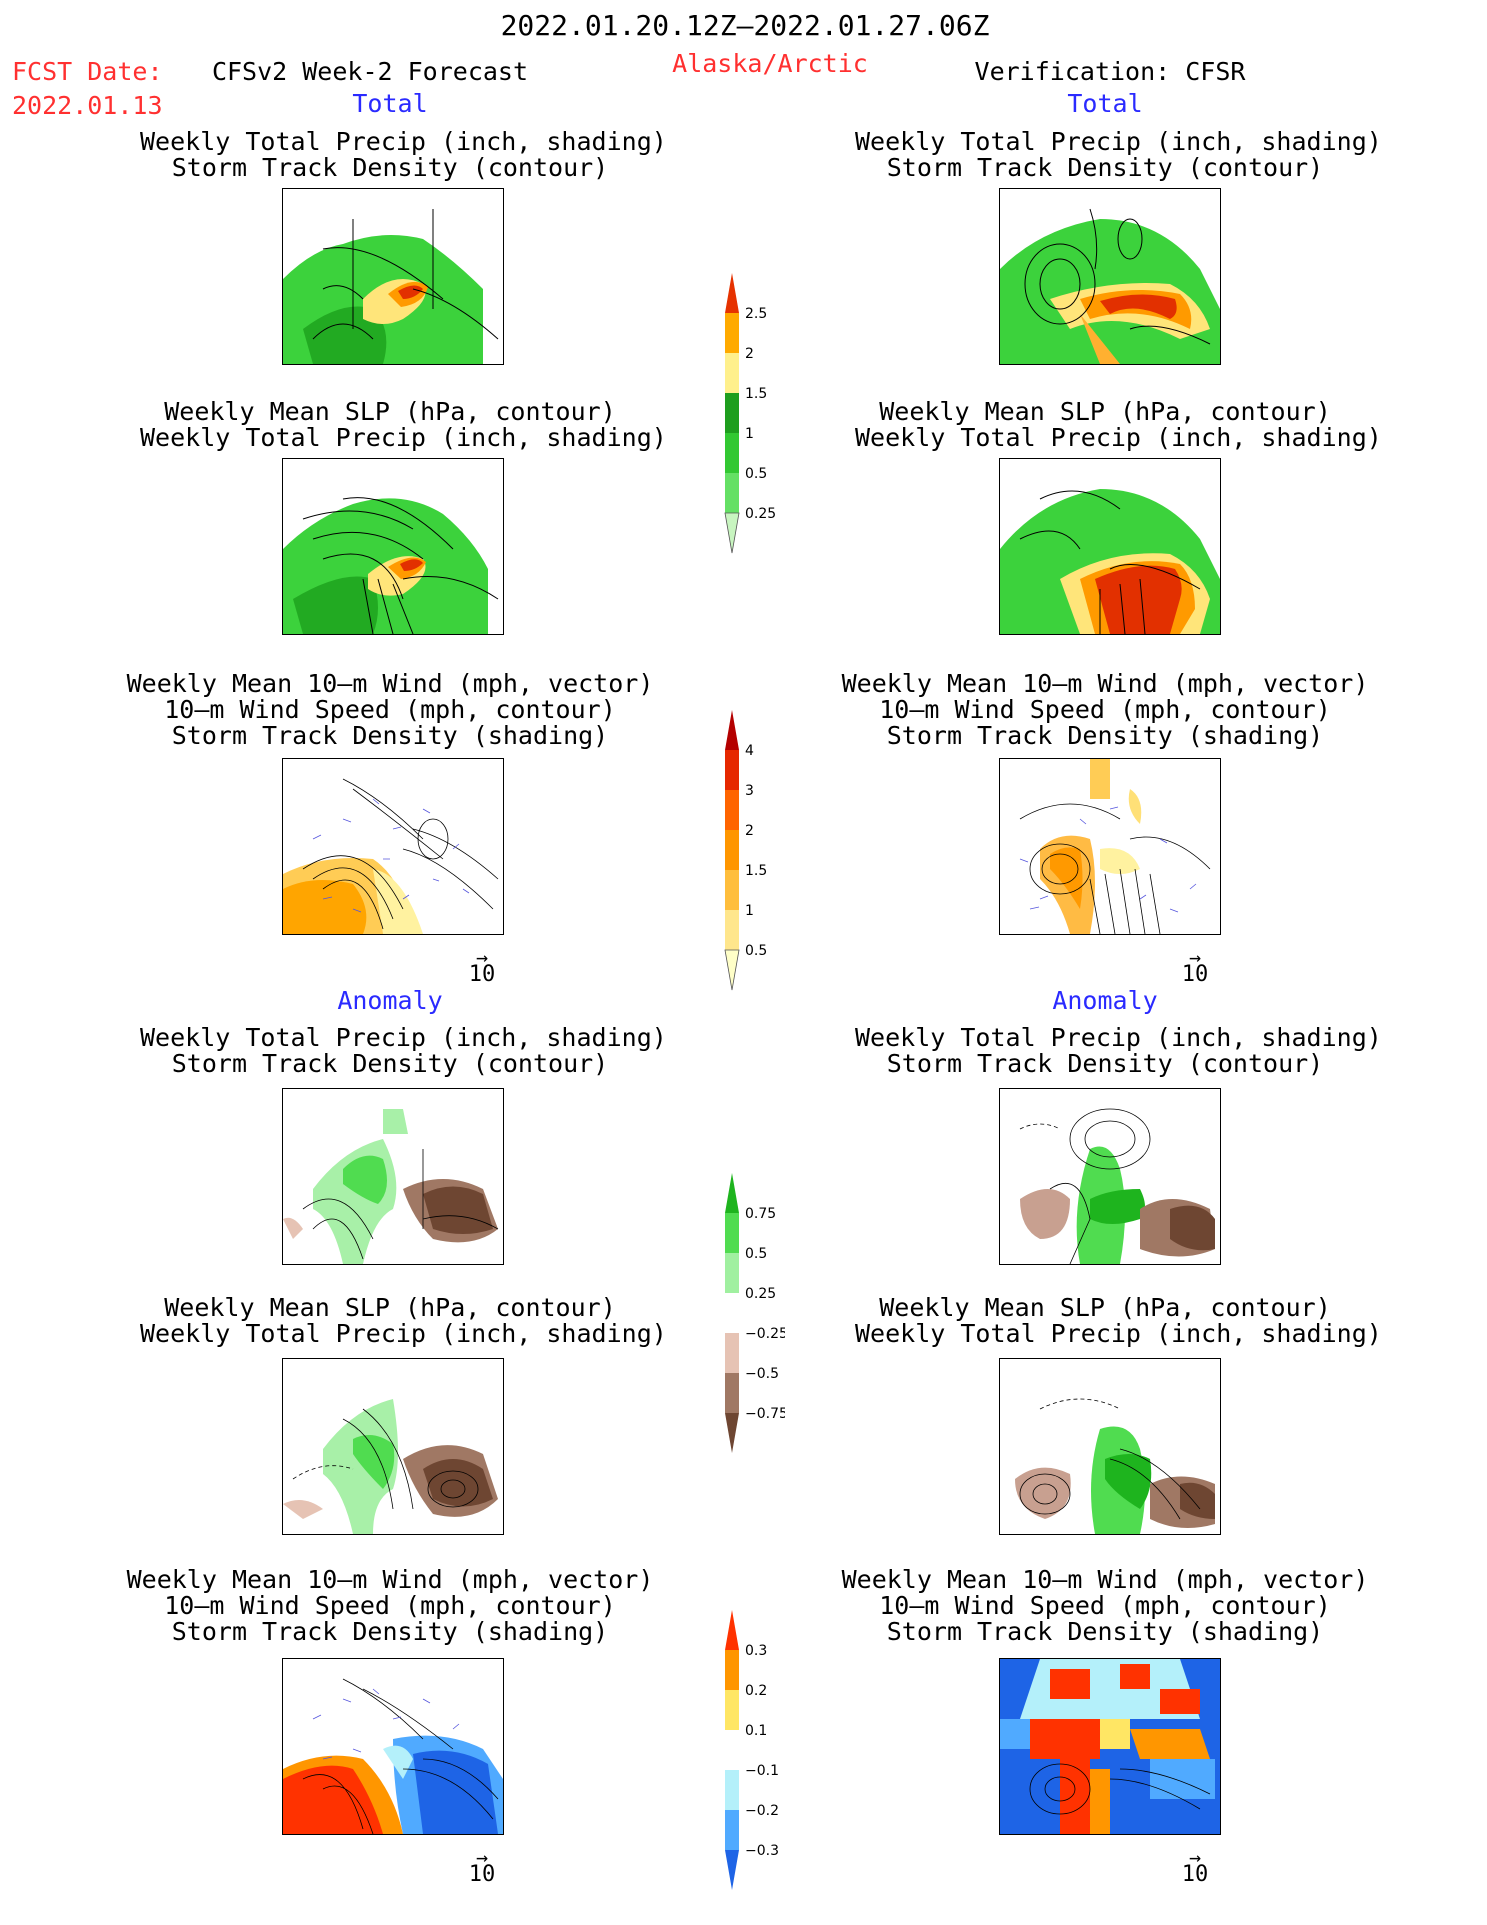  What do you see at coordinates (1105, 709) in the screenshot?
I see `title-r3-line2: 10—m Wind Speed (mph, contour)` at bounding box center [1105, 709].